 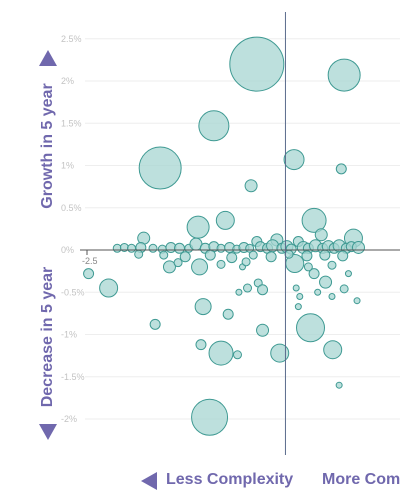 What do you see at coordinates (73, 292) in the screenshot?
I see `y-tick-label: -0.5%` at bounding box center [73, 292].